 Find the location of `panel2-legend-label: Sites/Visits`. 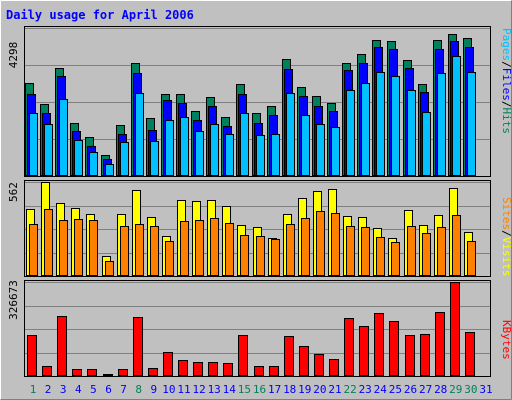

panel2-legend-label: Sites/Visits is located at coordinates (506, 237).